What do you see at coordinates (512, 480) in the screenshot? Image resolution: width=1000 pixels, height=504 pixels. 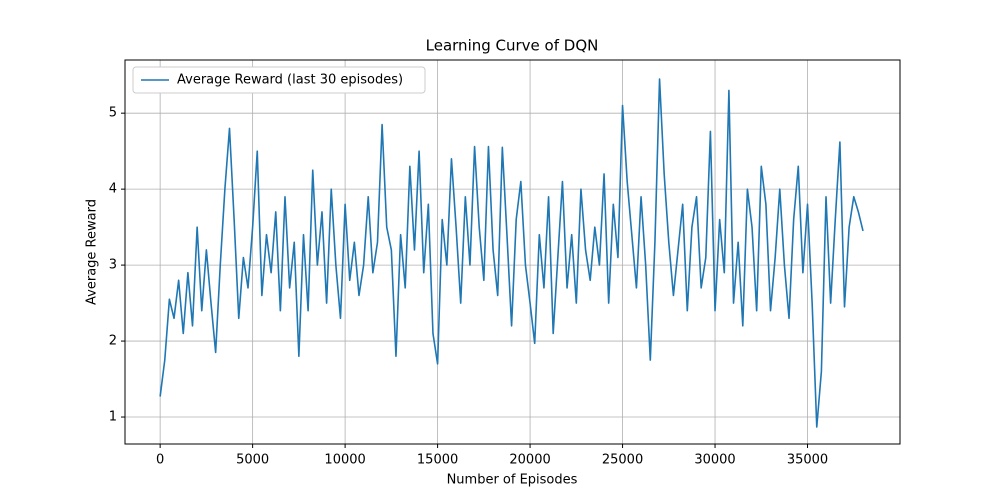 I see `x-axis-label: Number of Episodes` at bounding box center [512, 480].